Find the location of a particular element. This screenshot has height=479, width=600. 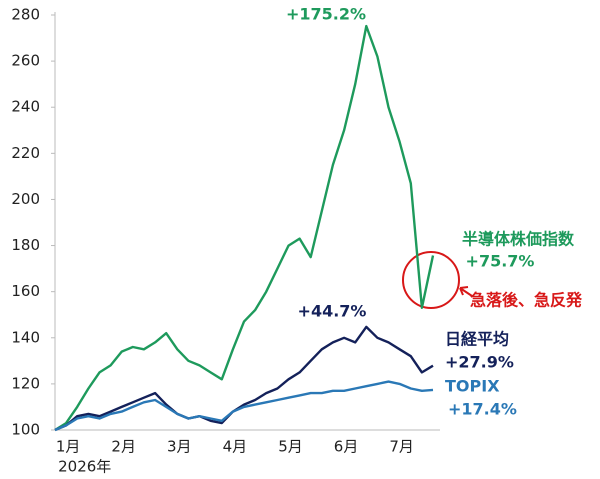

y-tick-label: 240 is located at coordinates (25, 107).